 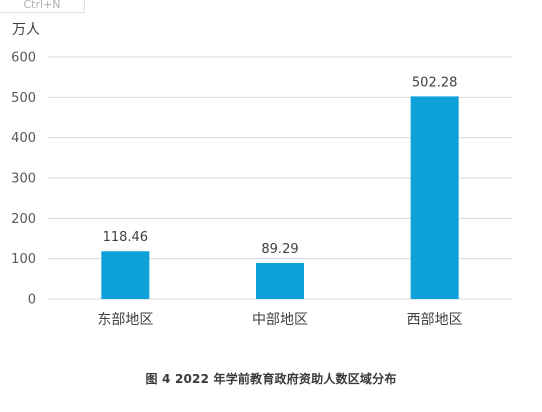 What do you see at coordinates (279, 249) in the screenshot?
I see `data-label-2: 89.29` at bounding box center [279, 249].